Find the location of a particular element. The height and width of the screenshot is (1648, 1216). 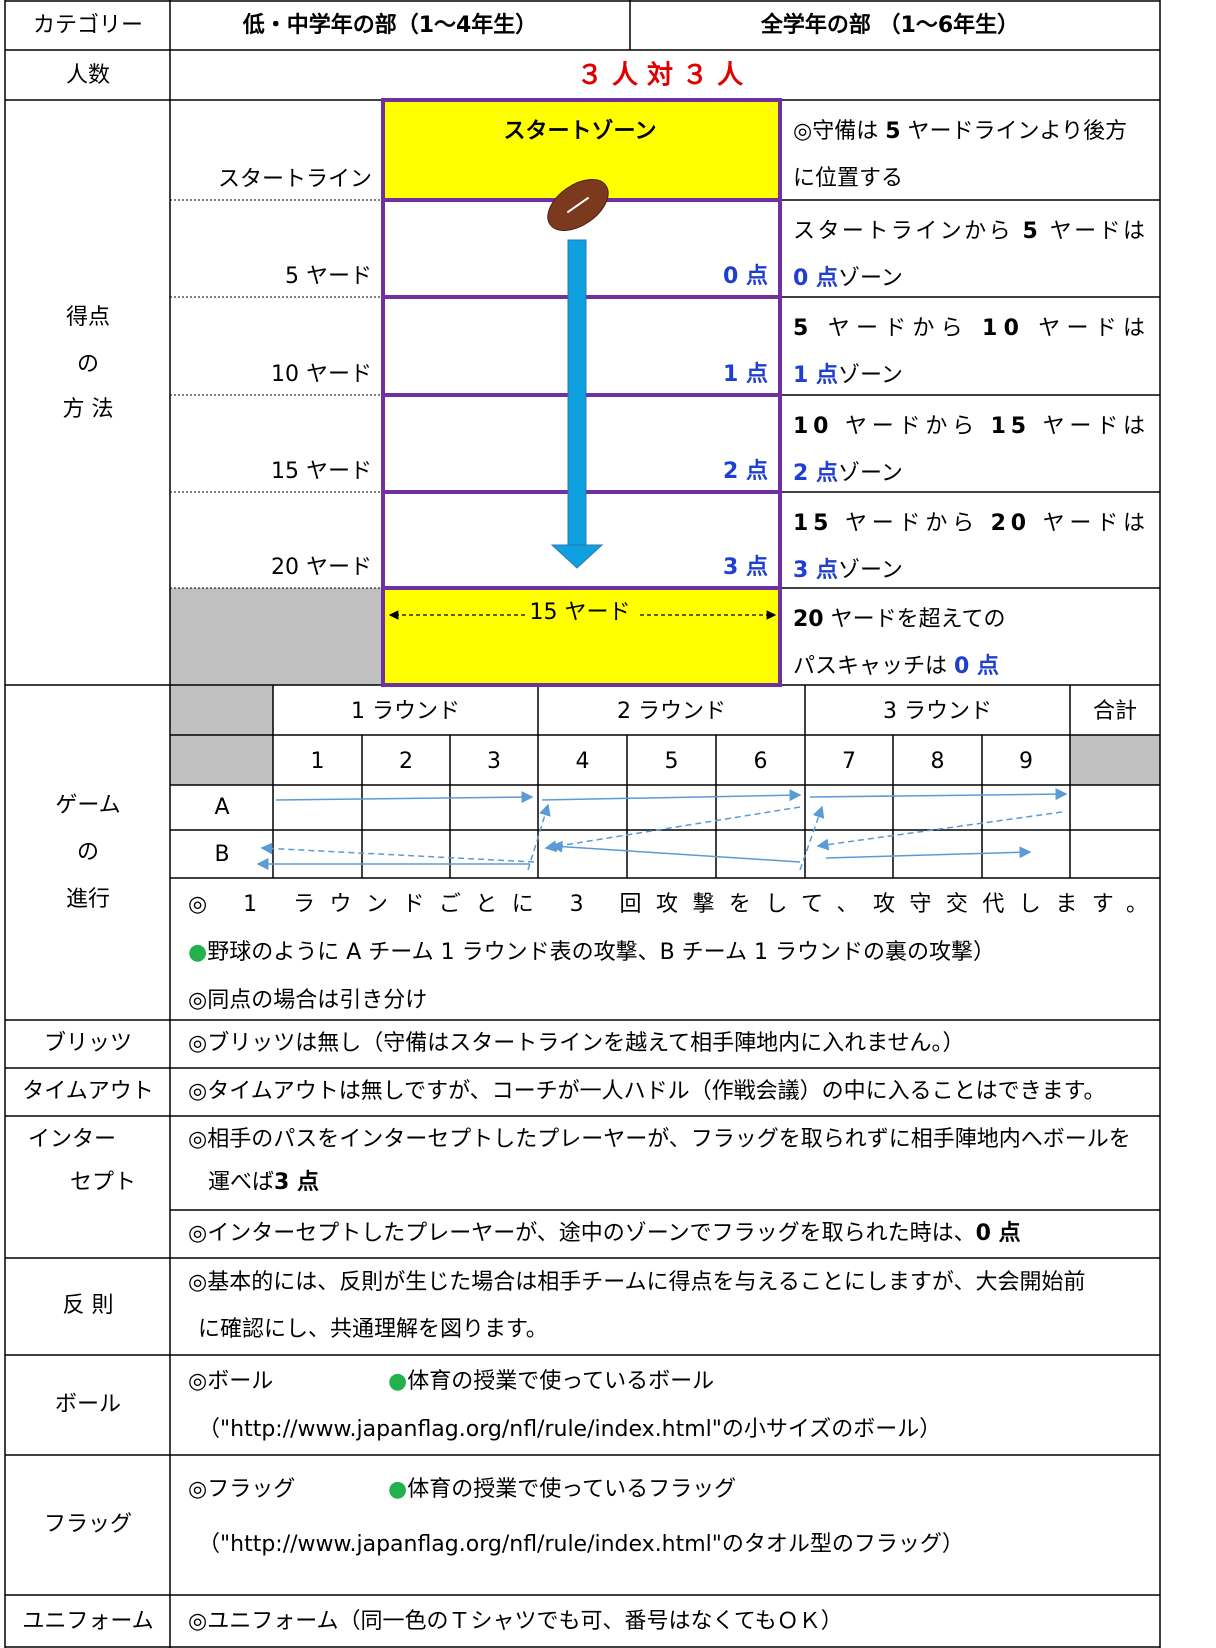

text-segment: ◎ユニフォーム（同一色のＴシャツでも可、番号はなくてもＯＫ） is located at coordinates (515, 1621).